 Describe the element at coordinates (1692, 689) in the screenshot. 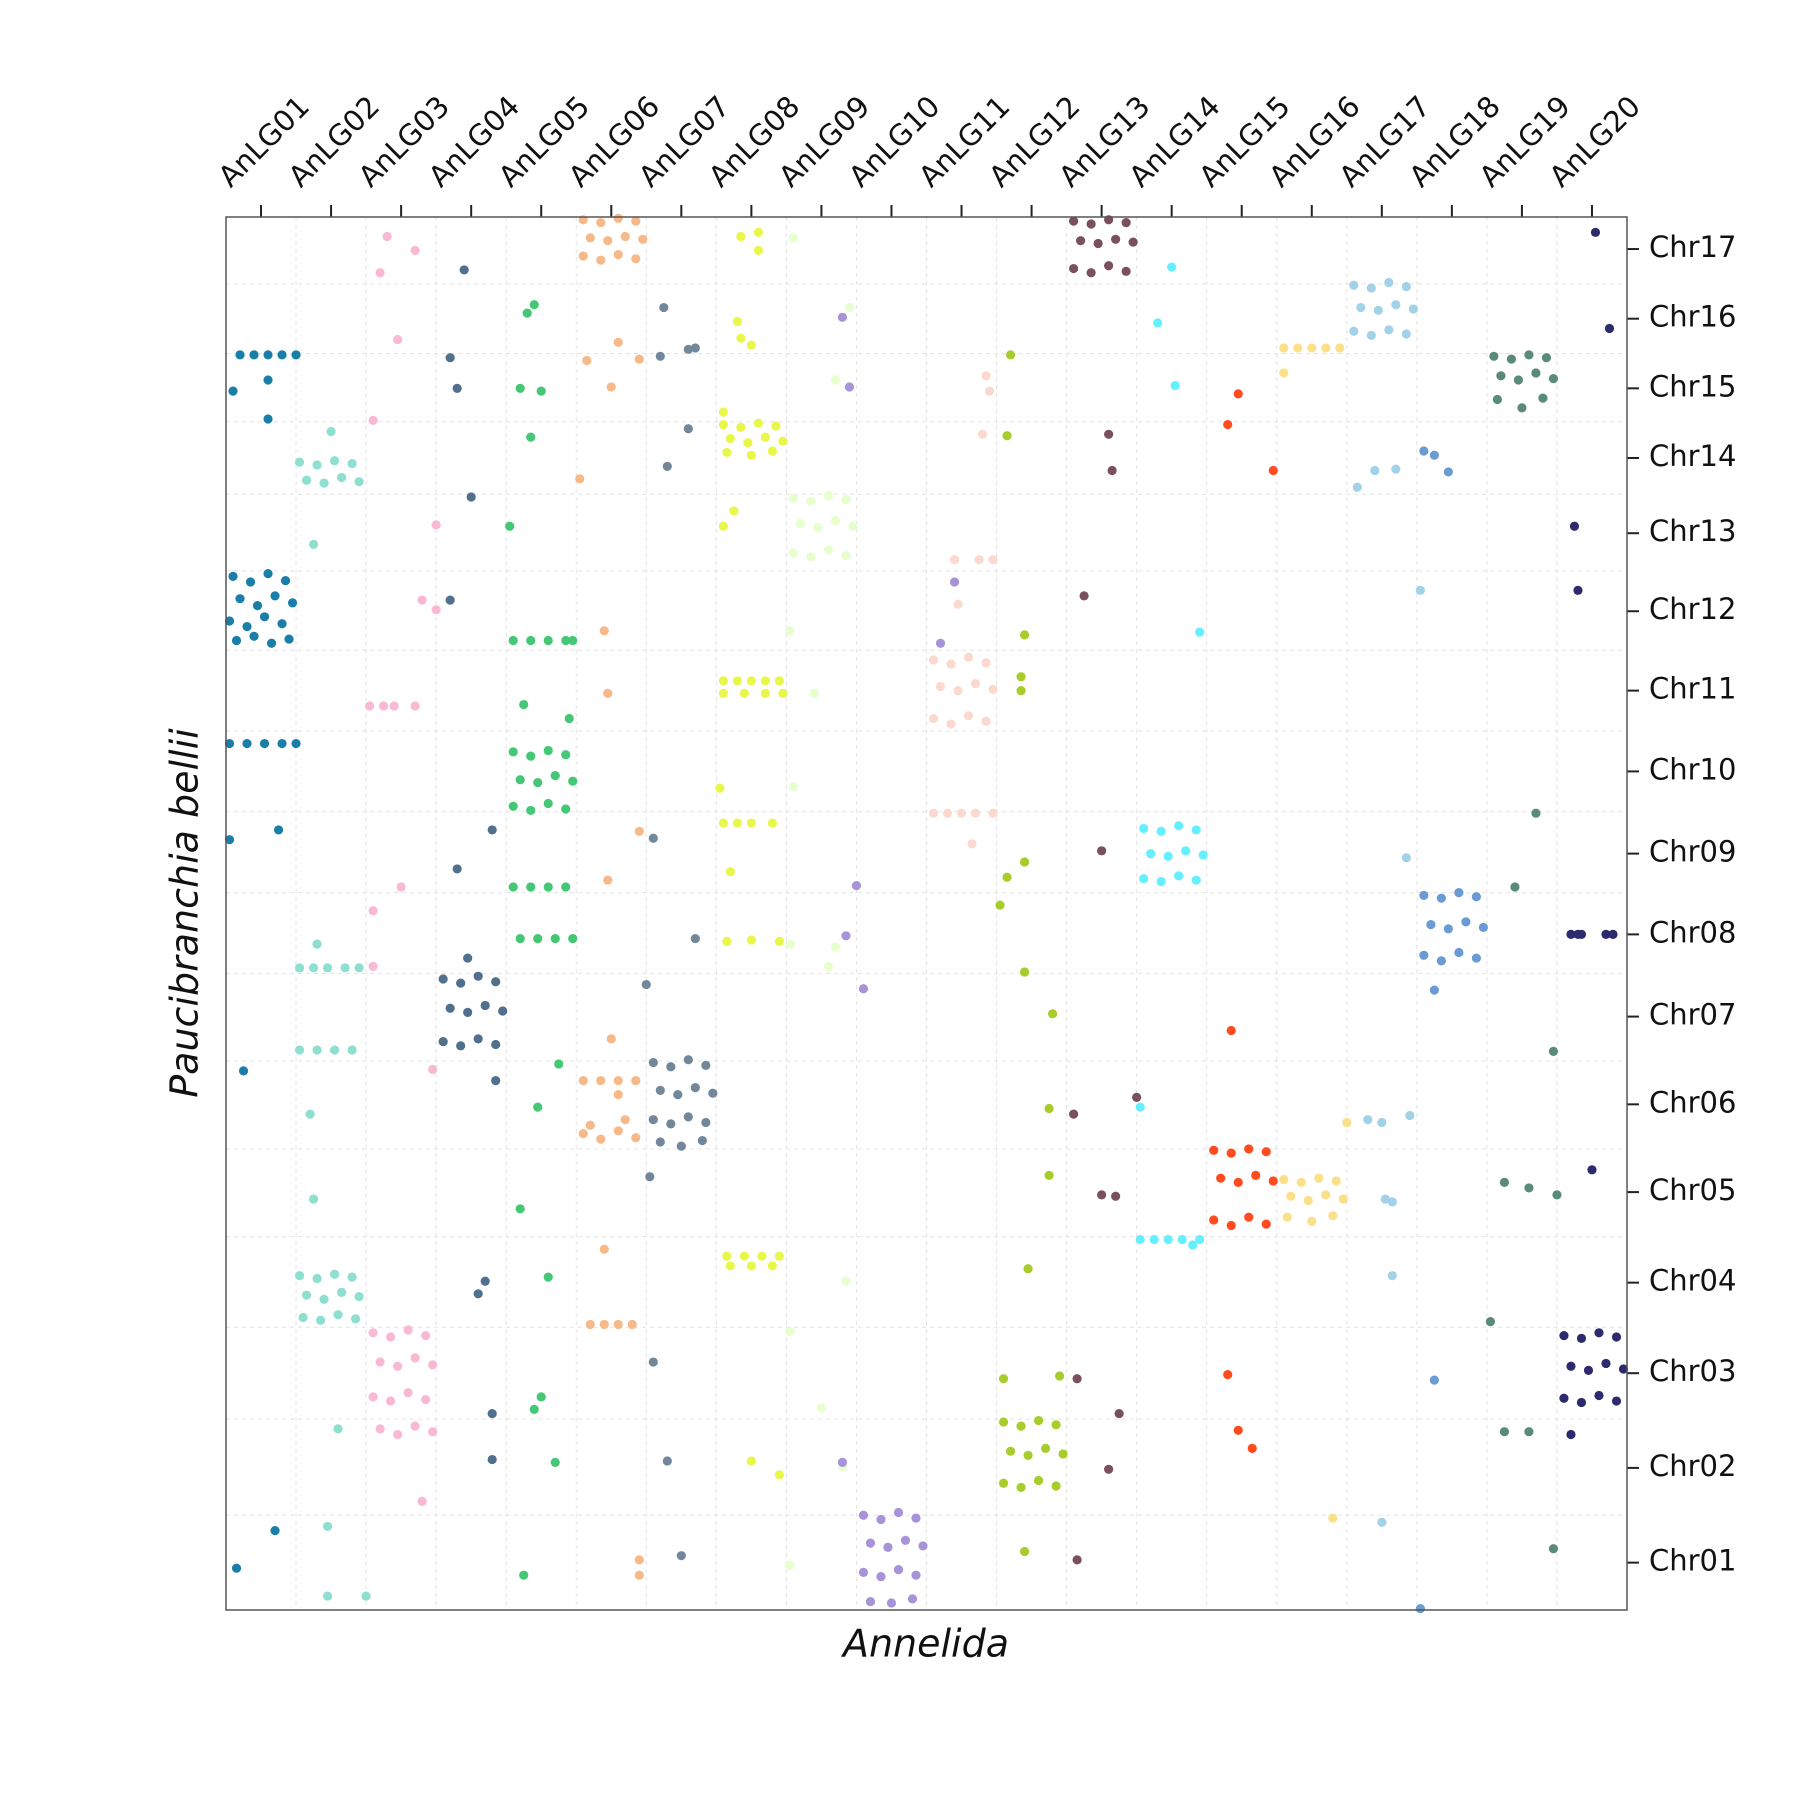

I see `y-tick-label: Chr11` at that location.